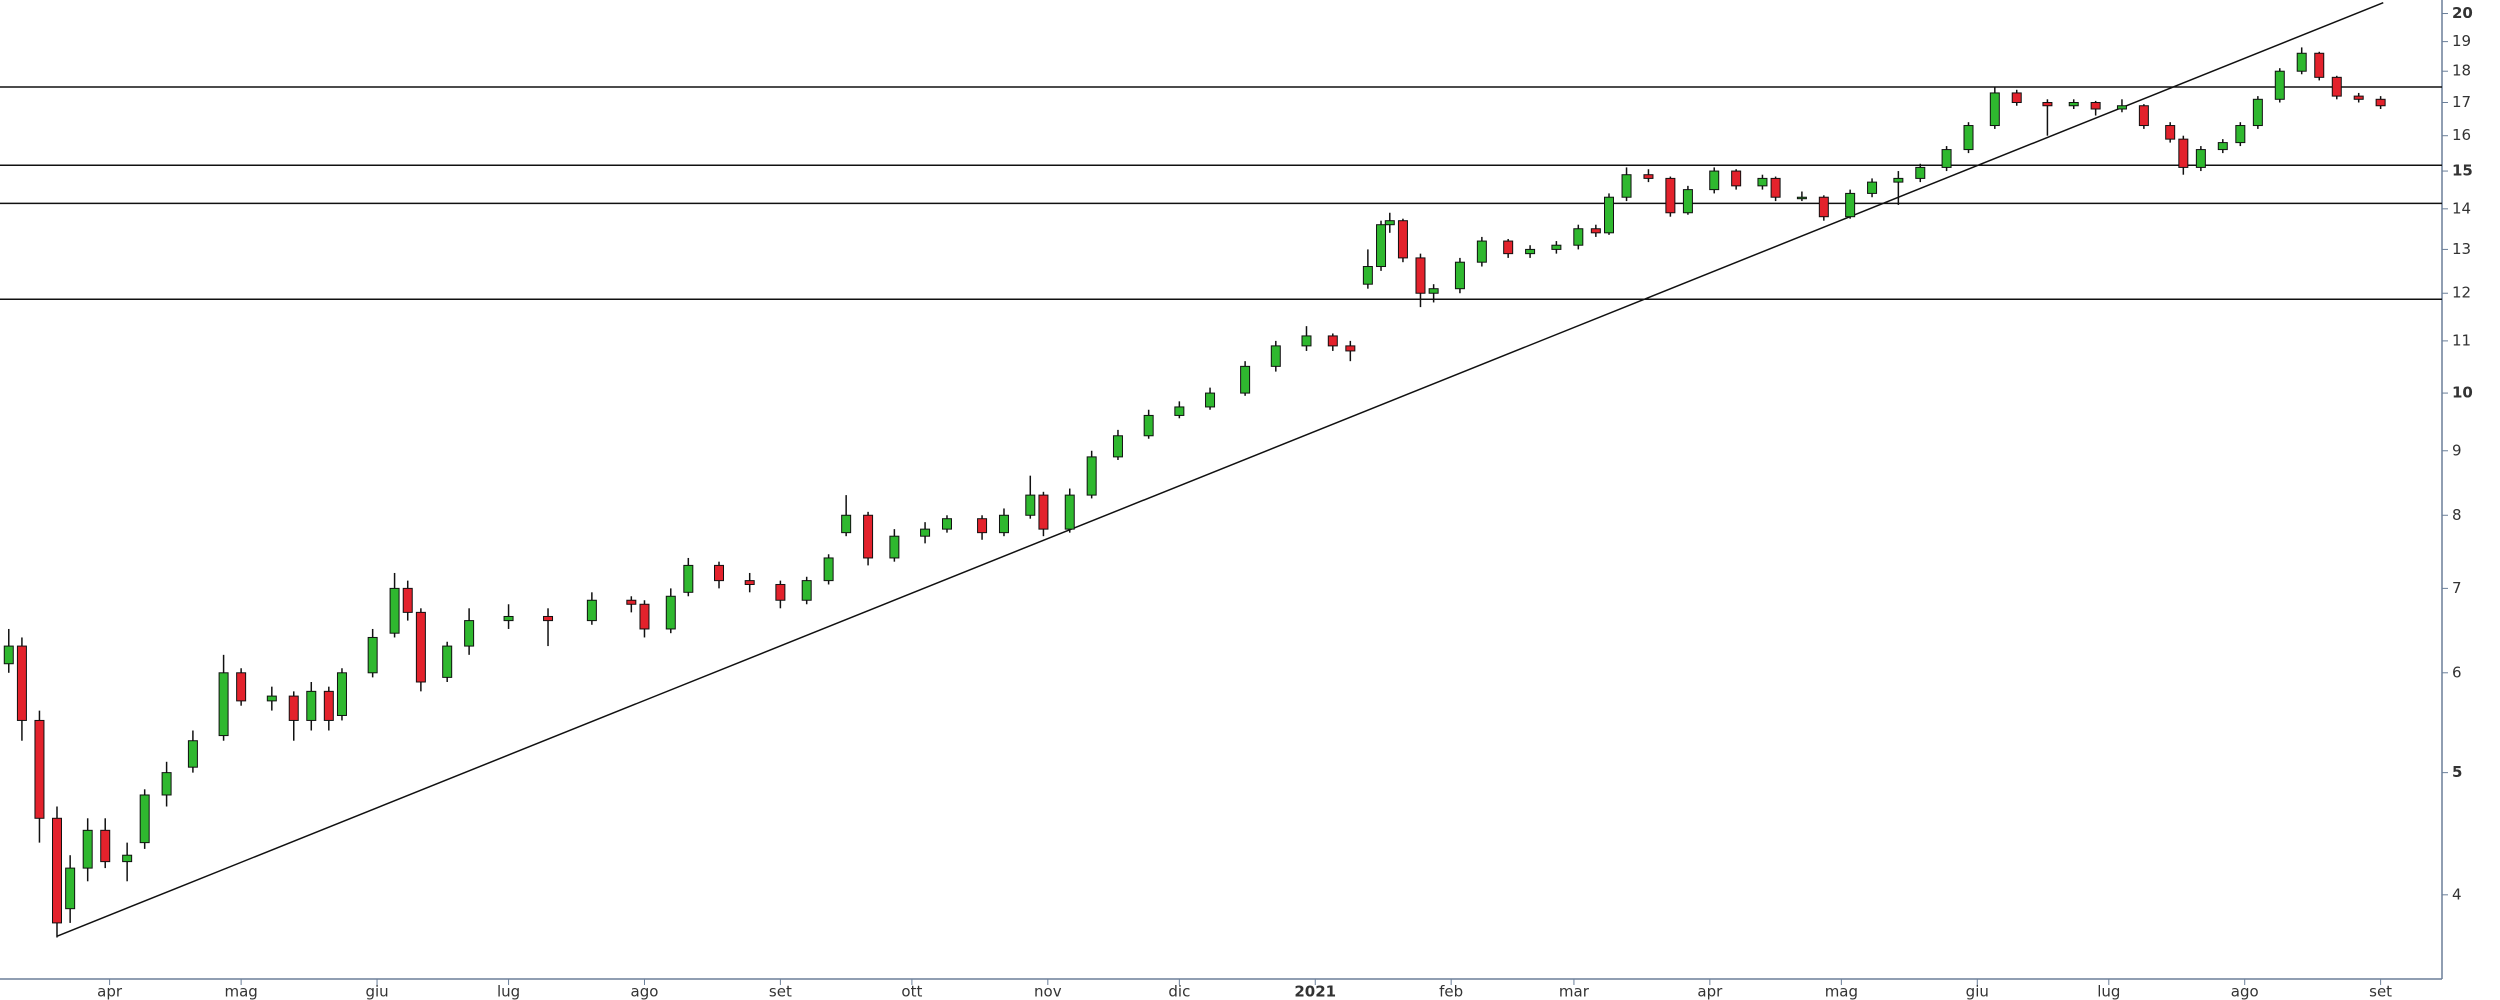 This screenshot has height=1000, width=2500. What do you see at coordinates (2457, 894) in the screenshot?
I see `y-tick-label: 4` at bounding box center [2457, 894].